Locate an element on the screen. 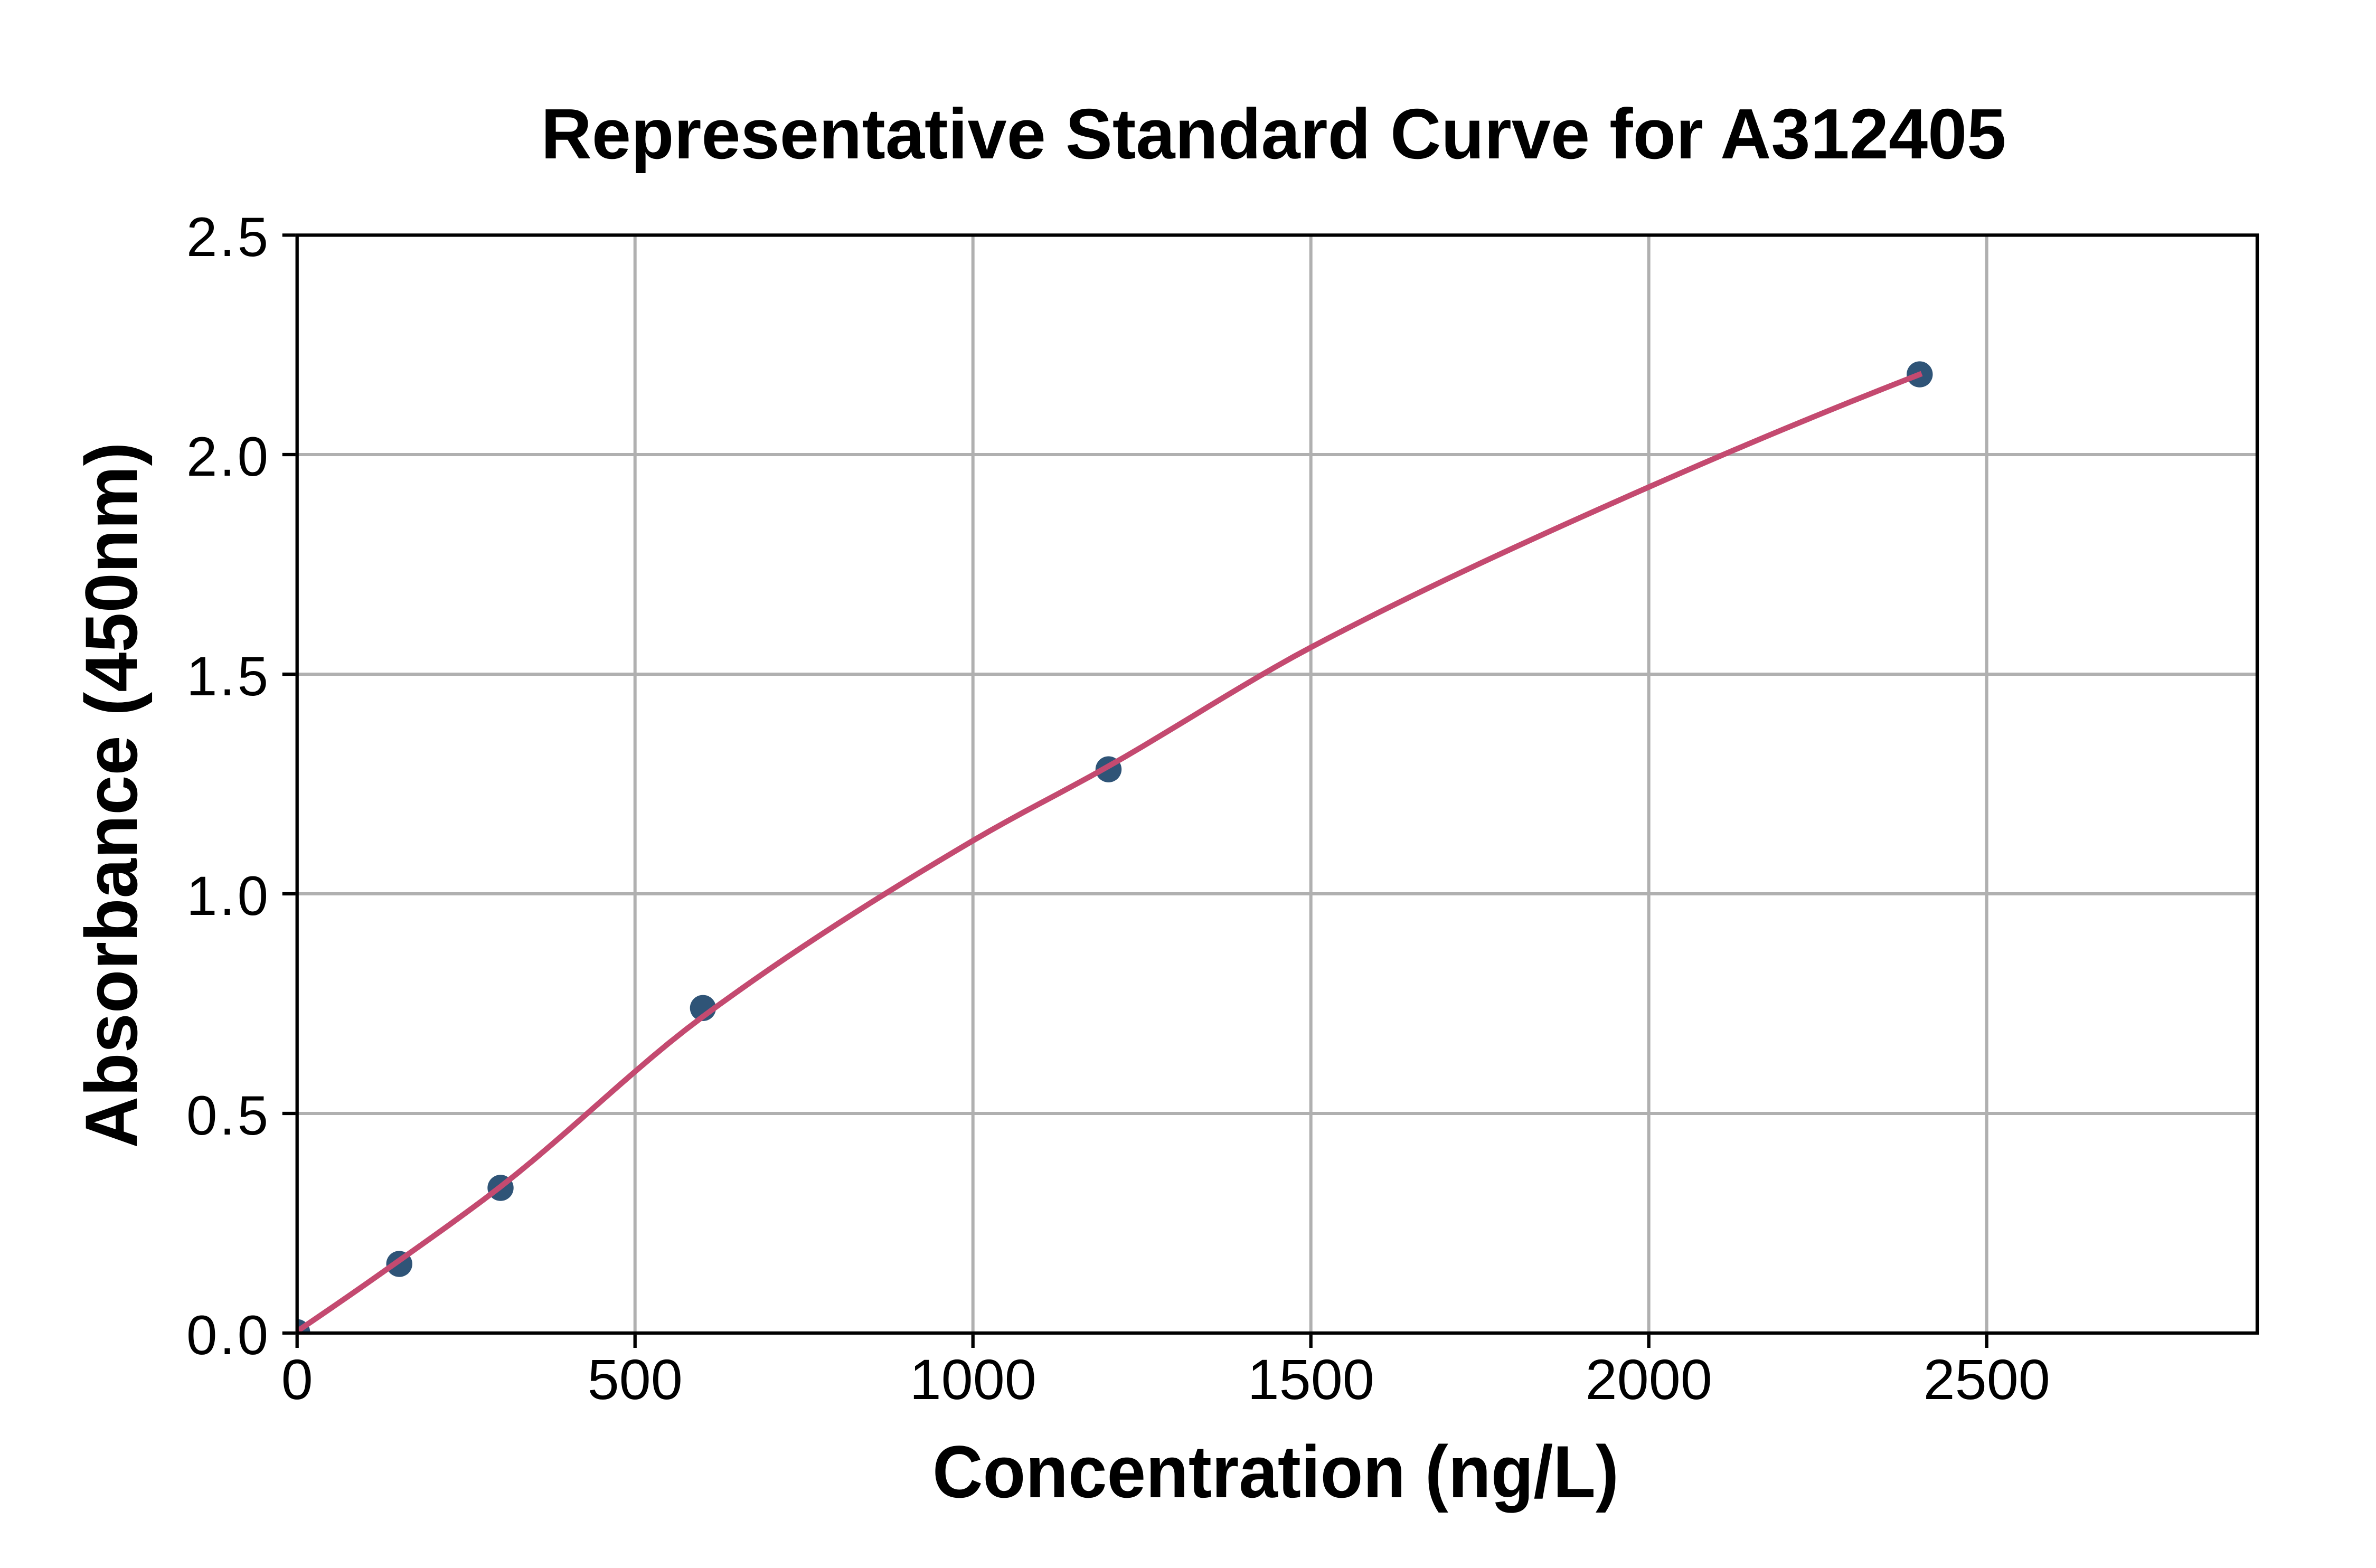 This screenshot has width=2376, height=1568. svg-text: Absorbance (450nm) is located at coordinates (112, 795).